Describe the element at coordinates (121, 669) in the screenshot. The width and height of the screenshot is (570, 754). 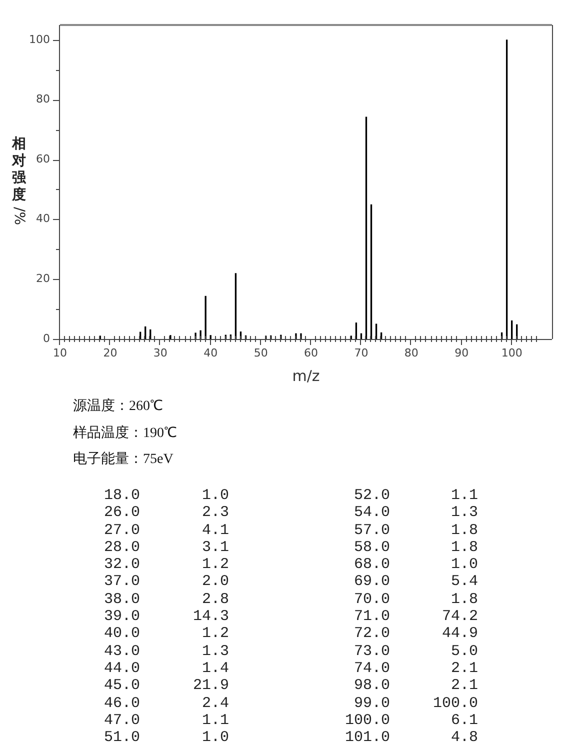
I see `text: 44.0` at that location.